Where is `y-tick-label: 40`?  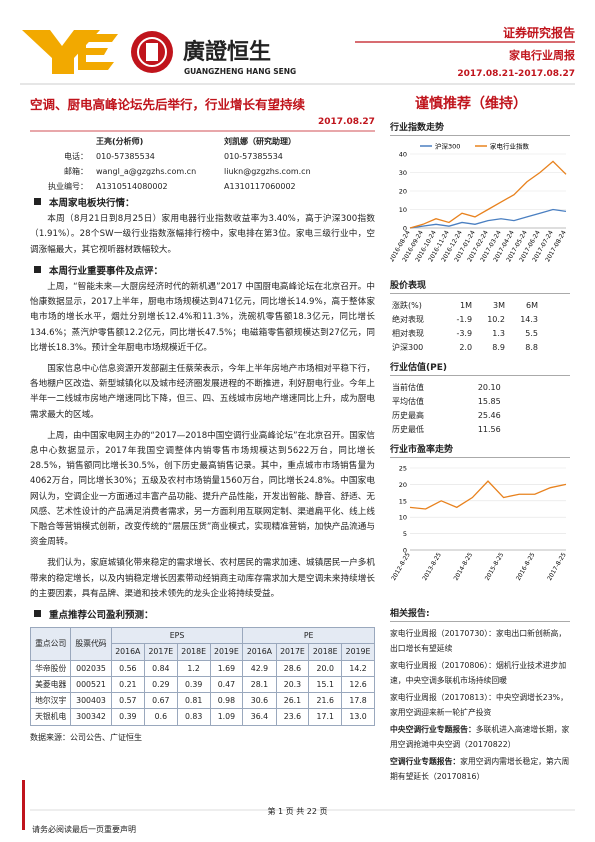
y-tick-label: 40 is located at coordinates (403, 155).